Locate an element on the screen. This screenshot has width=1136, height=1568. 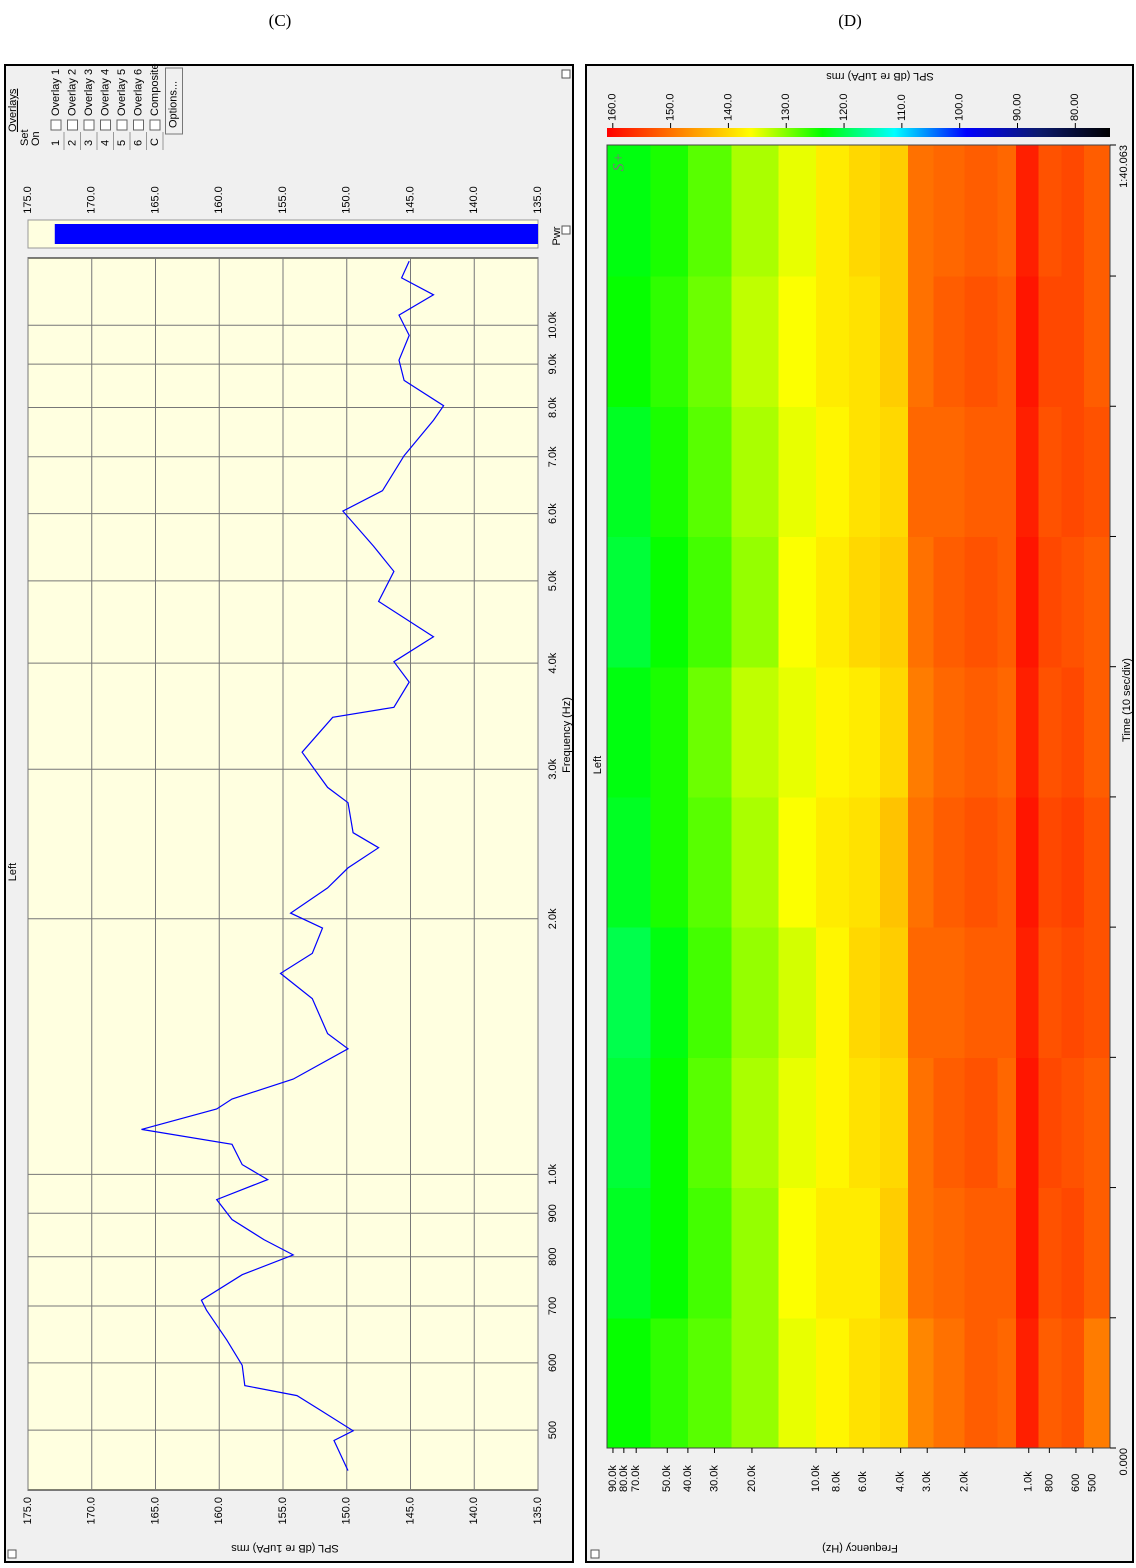
logo: S+ is located at coordinates (619, 162).